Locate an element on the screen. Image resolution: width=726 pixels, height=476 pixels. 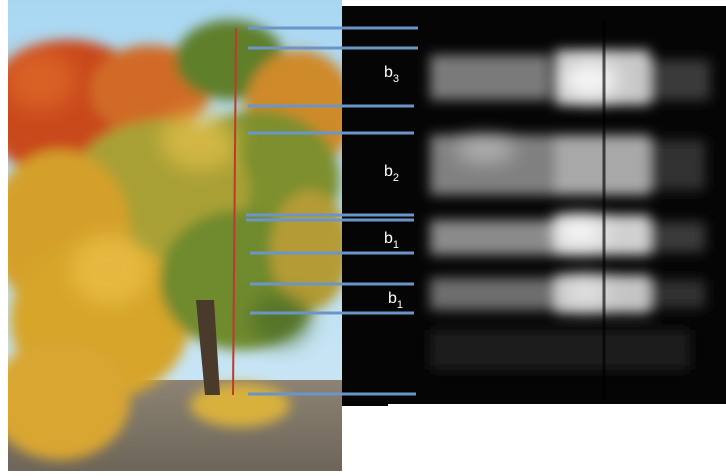
wavelength-axis: 500 690 760 810 wavelength (nm) is located at coordinates (557, 431).